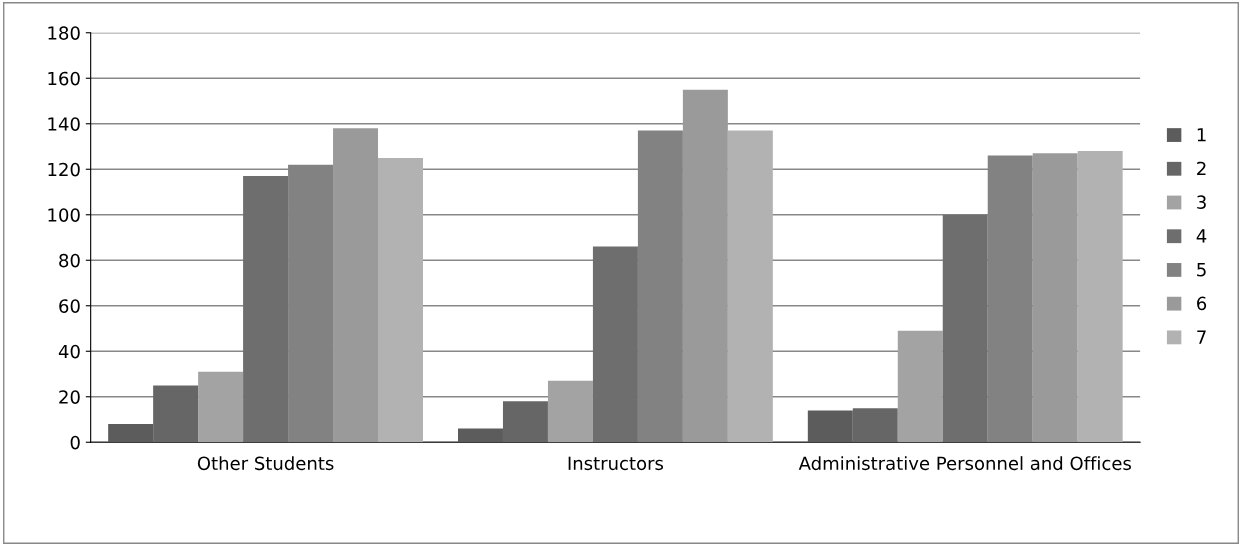 The image size is (1242, 546). What do you see at coordinates (1202, 303) in the screenshot?
I see `legend-label: 6` at bounding box center [1202, 303].